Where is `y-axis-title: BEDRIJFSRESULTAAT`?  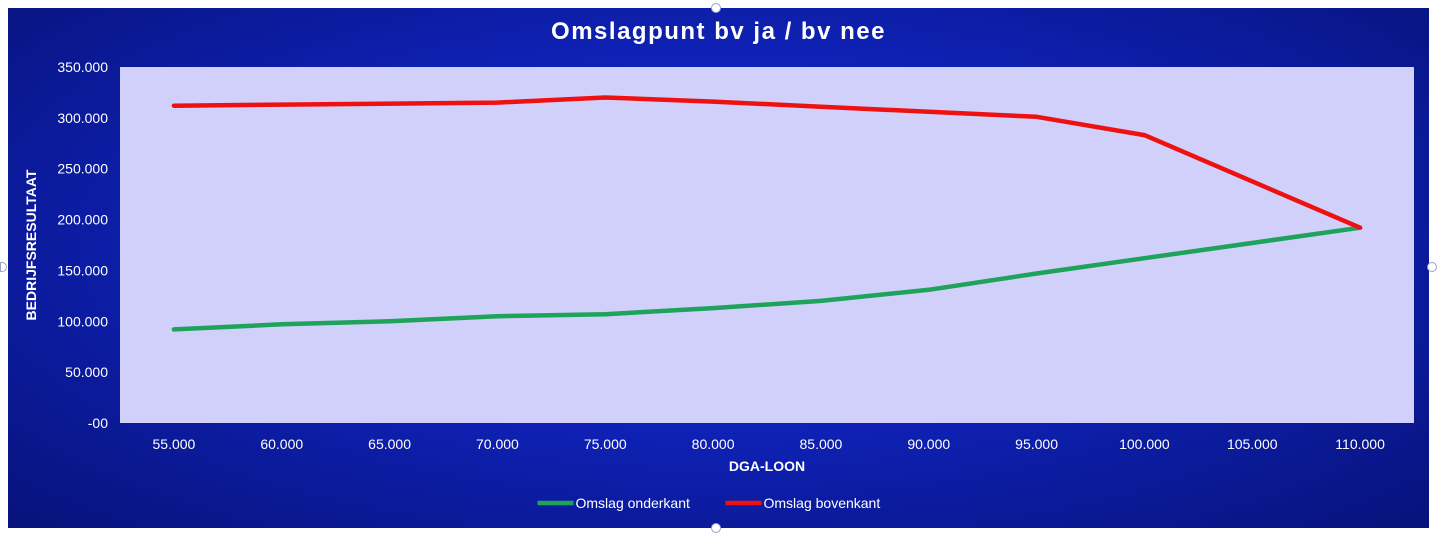 y-axis-title: BEDRIJFSRESULTAAT is located at coordinates (31, 244).